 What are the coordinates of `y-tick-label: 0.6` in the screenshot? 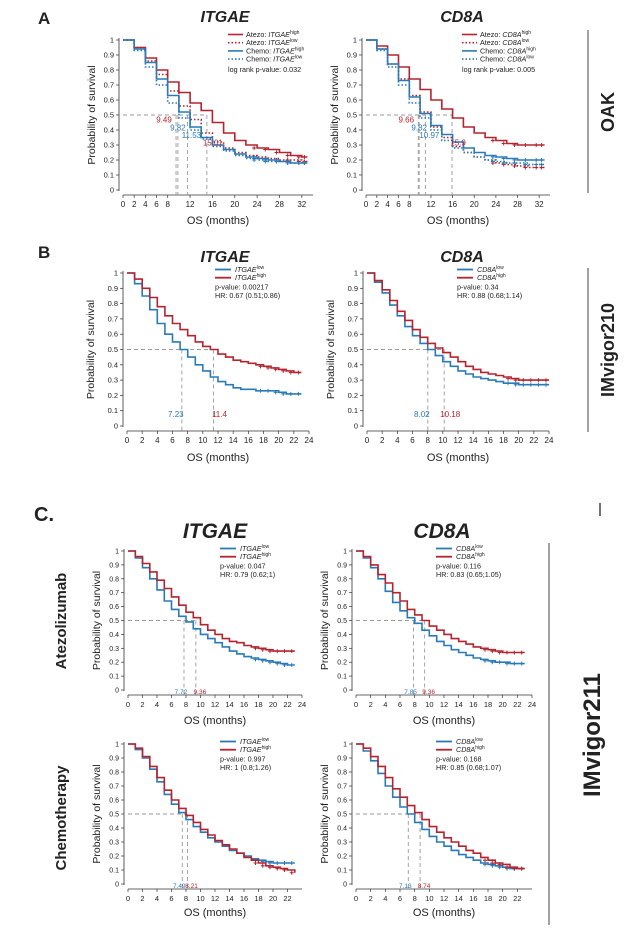 It's located at (114, 607).